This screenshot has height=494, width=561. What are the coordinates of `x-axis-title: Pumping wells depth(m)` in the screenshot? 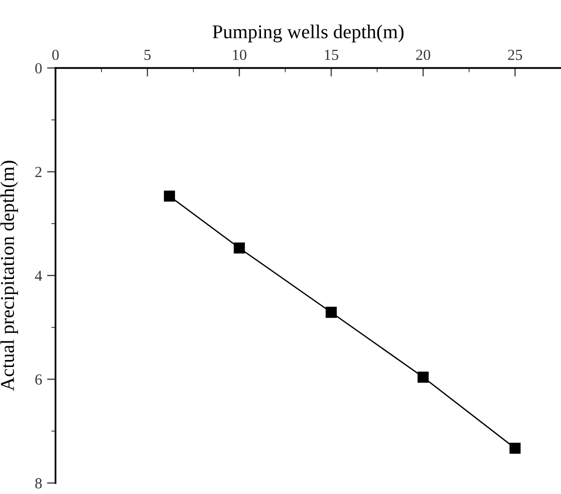 It's located at (308, 33).